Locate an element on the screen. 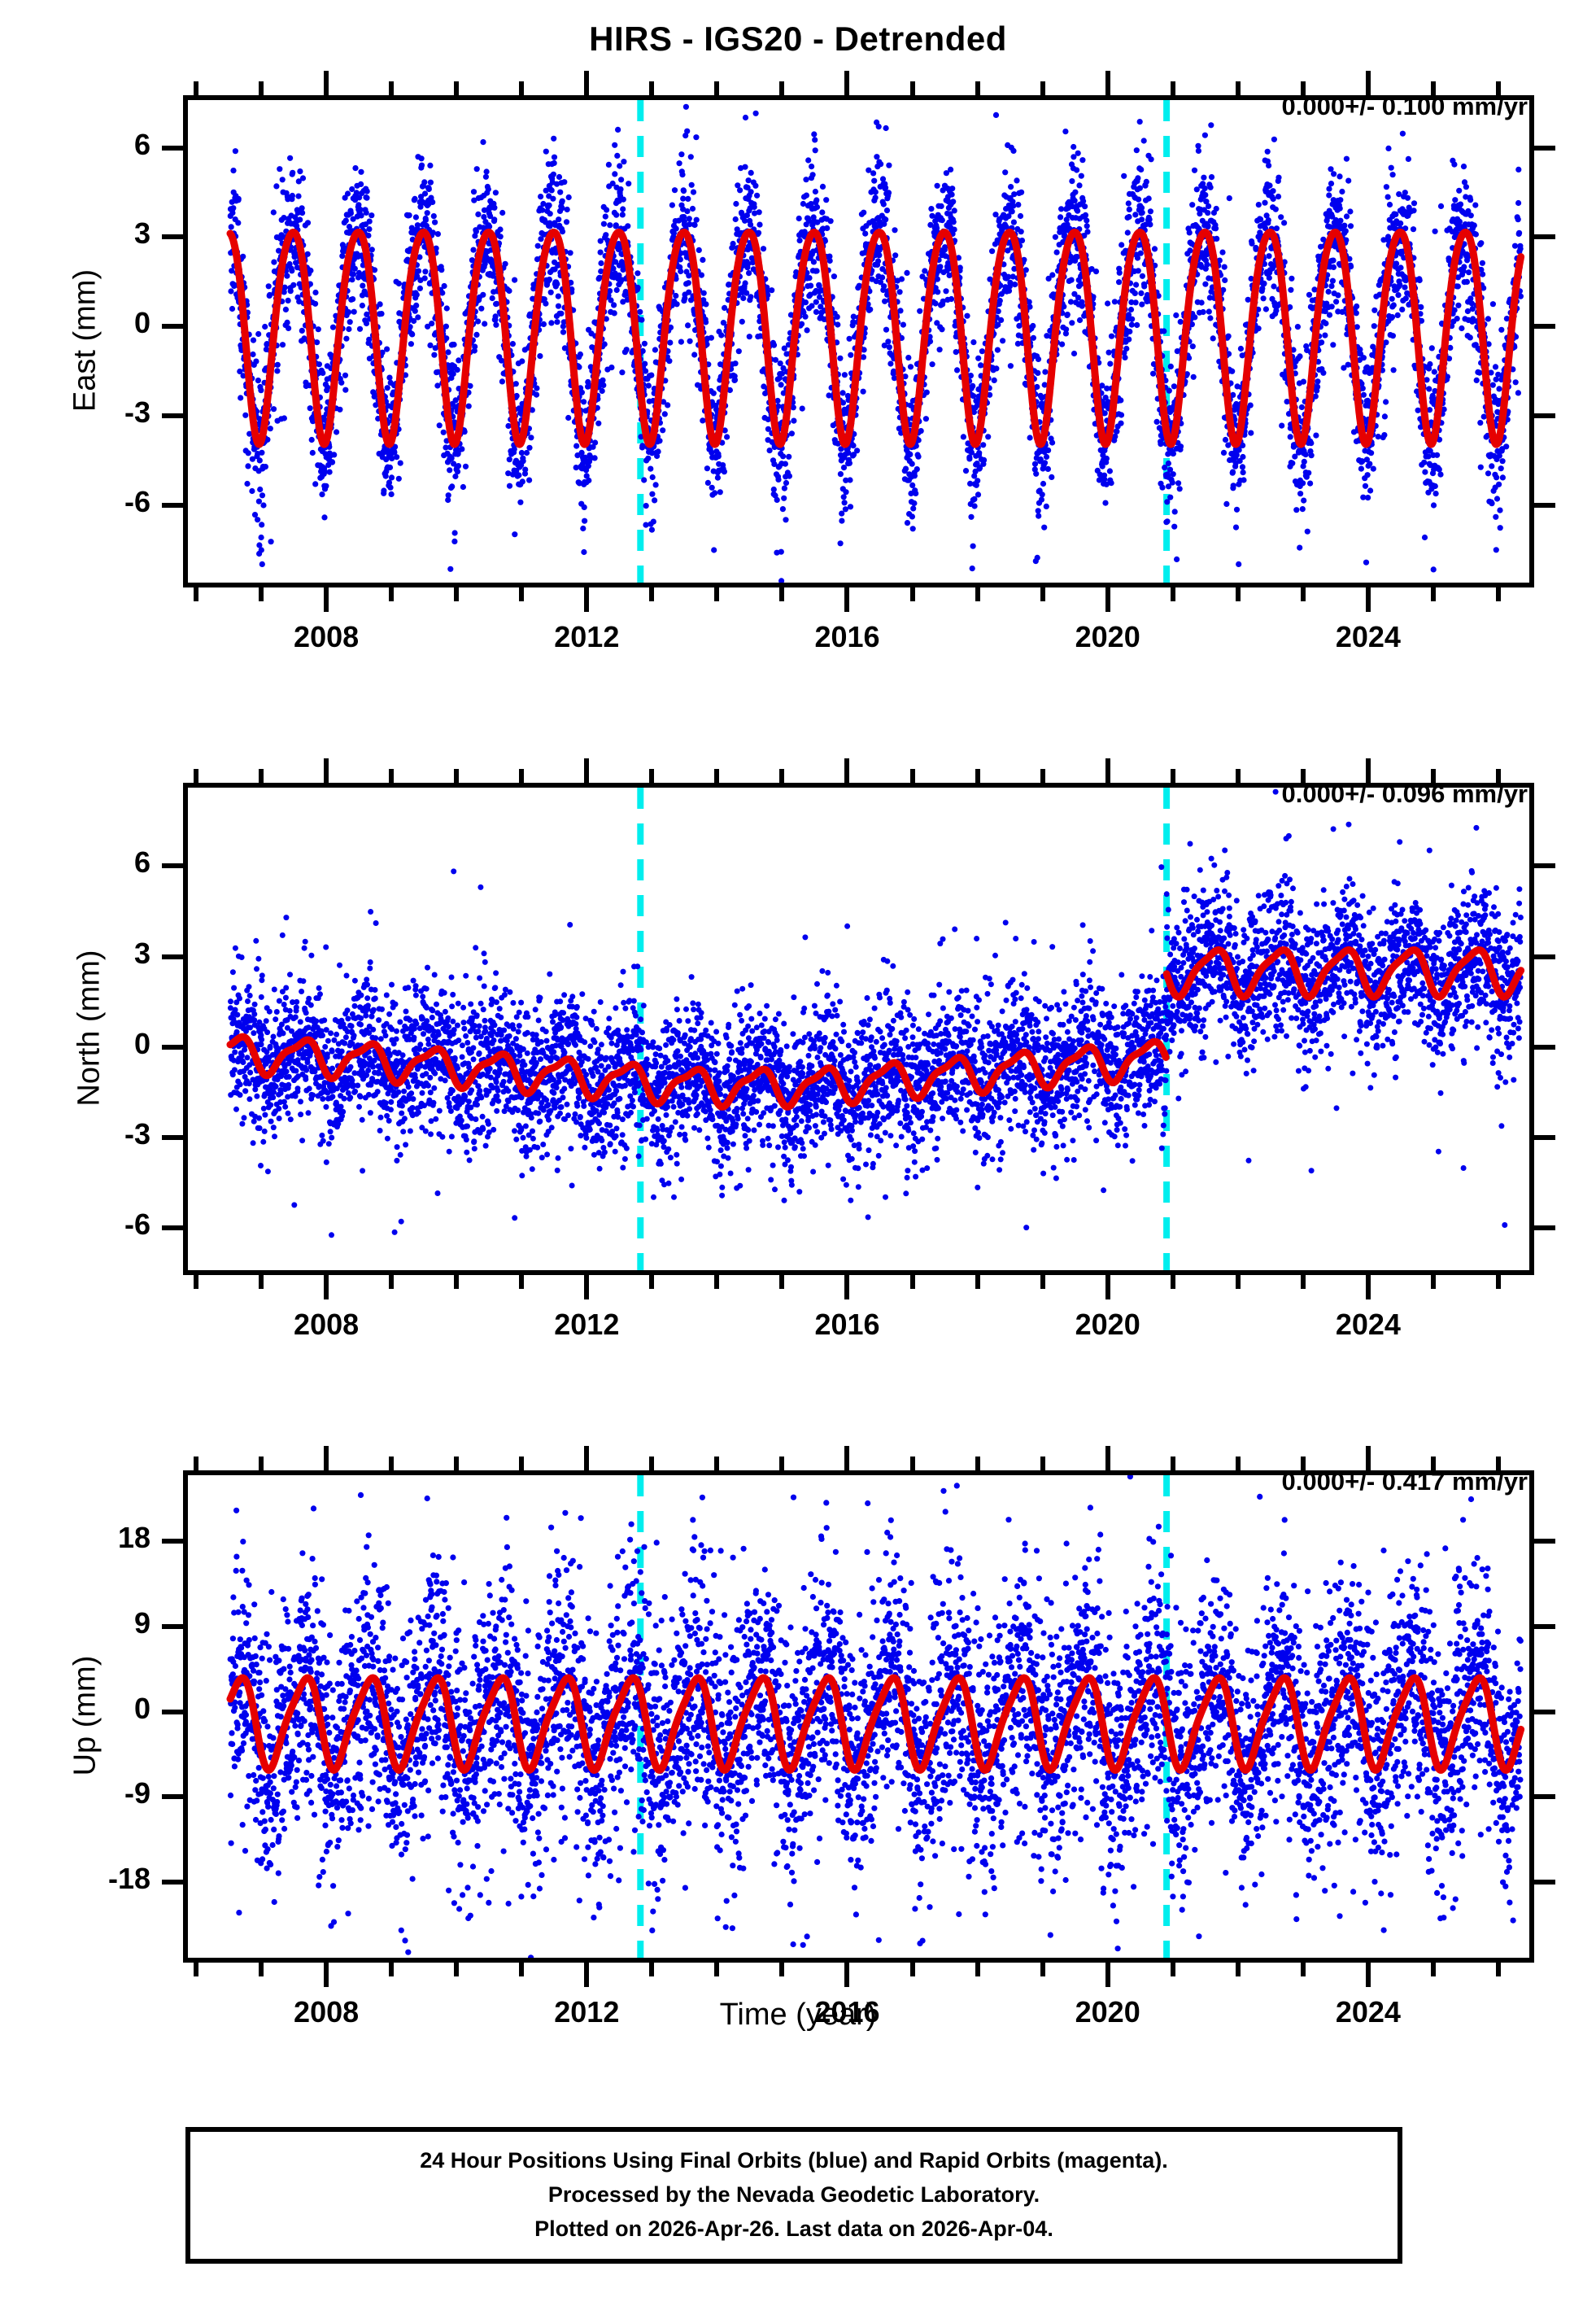  x-major-tick-up-2008 is located at coordinates (326, 1975).